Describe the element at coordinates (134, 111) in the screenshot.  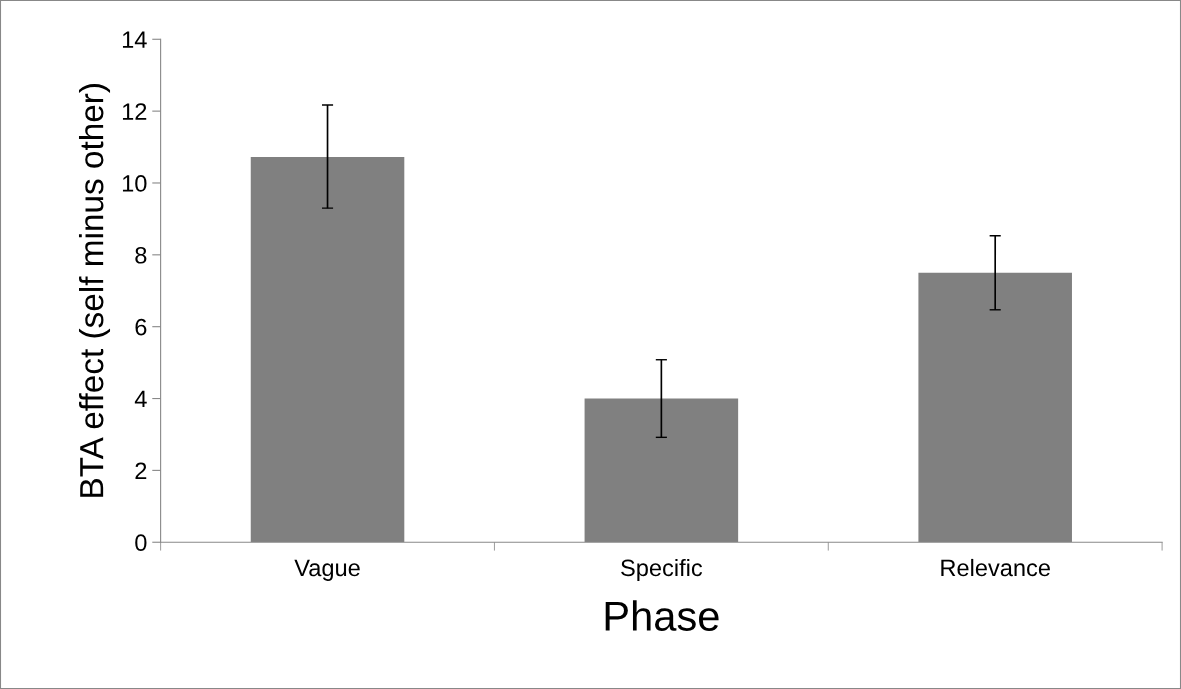
I see `y-tick-label: 12` at that location.